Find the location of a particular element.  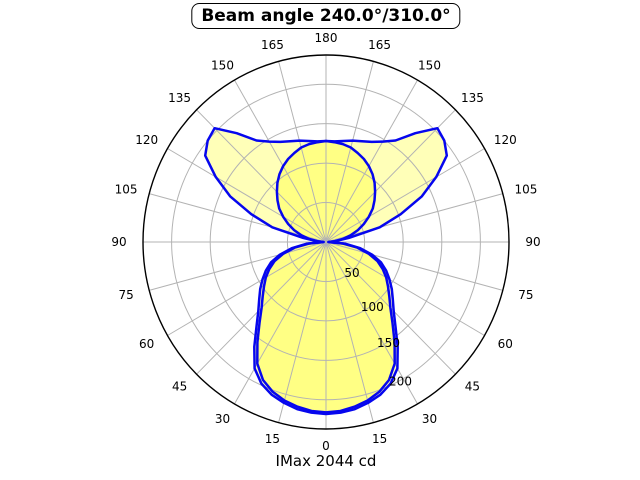

chart-title: Beam angle 240.0°/310.0° is located at coordinates (326, 16).